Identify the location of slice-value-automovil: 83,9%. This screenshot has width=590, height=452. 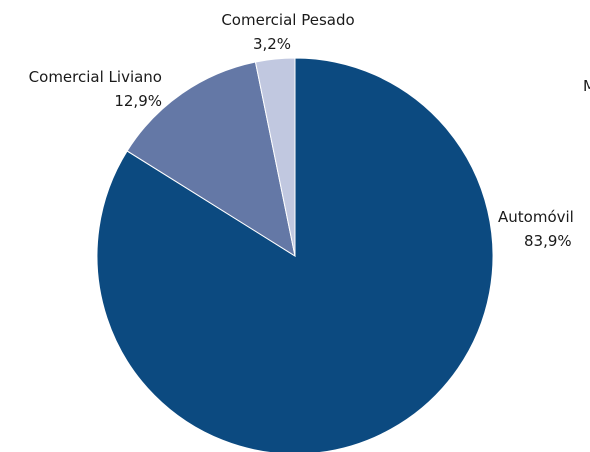
(548, 241).